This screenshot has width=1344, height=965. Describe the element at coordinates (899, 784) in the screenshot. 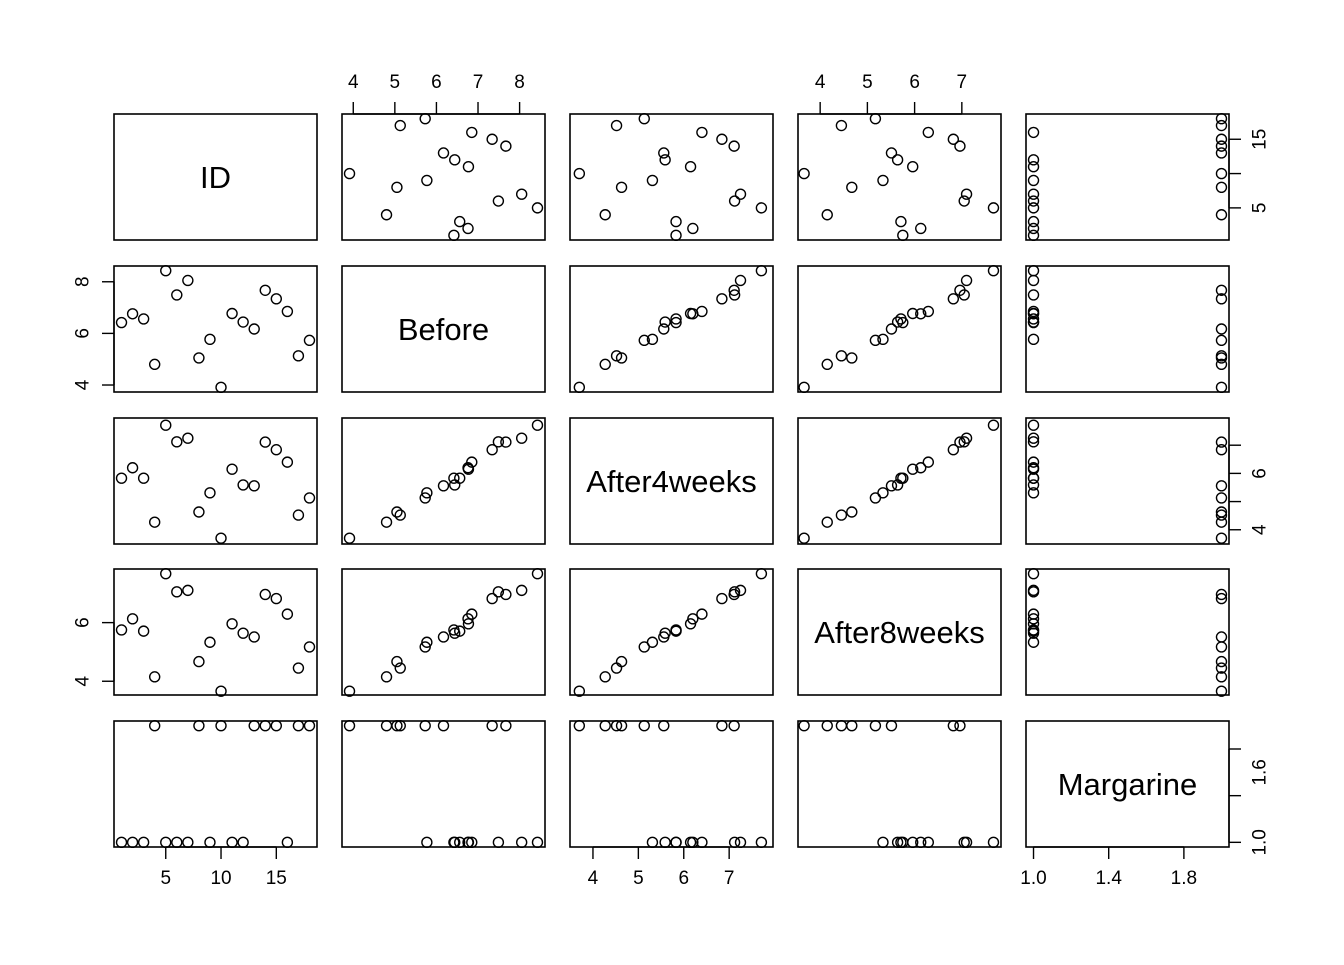

I see `panel-frame-margarine-vs-after8weeks` at that location.